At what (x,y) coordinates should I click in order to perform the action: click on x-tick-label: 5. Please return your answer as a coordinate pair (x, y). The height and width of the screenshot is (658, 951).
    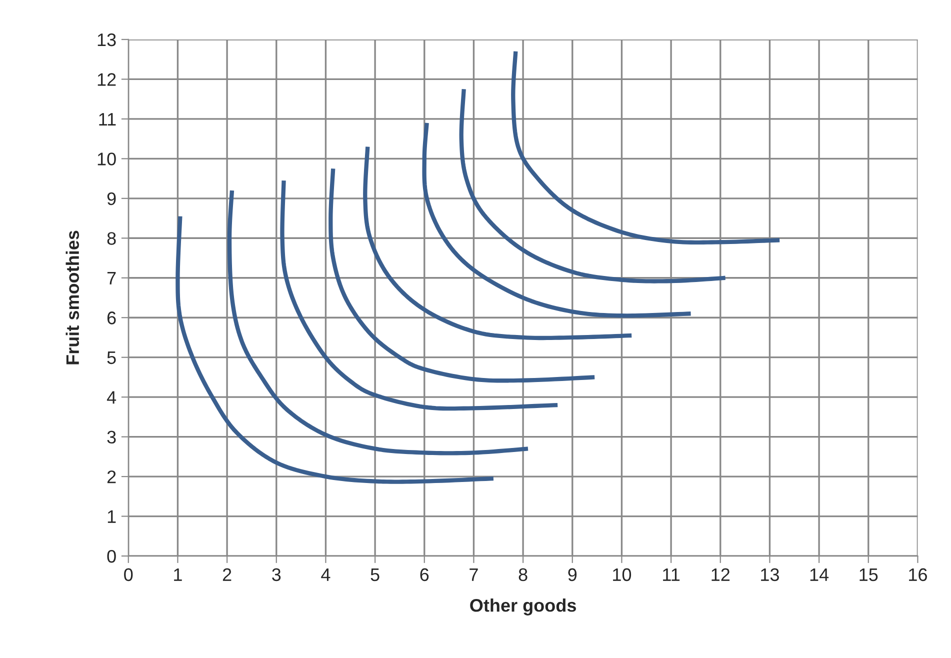
    Looking at the image, I should click on (375, 575).